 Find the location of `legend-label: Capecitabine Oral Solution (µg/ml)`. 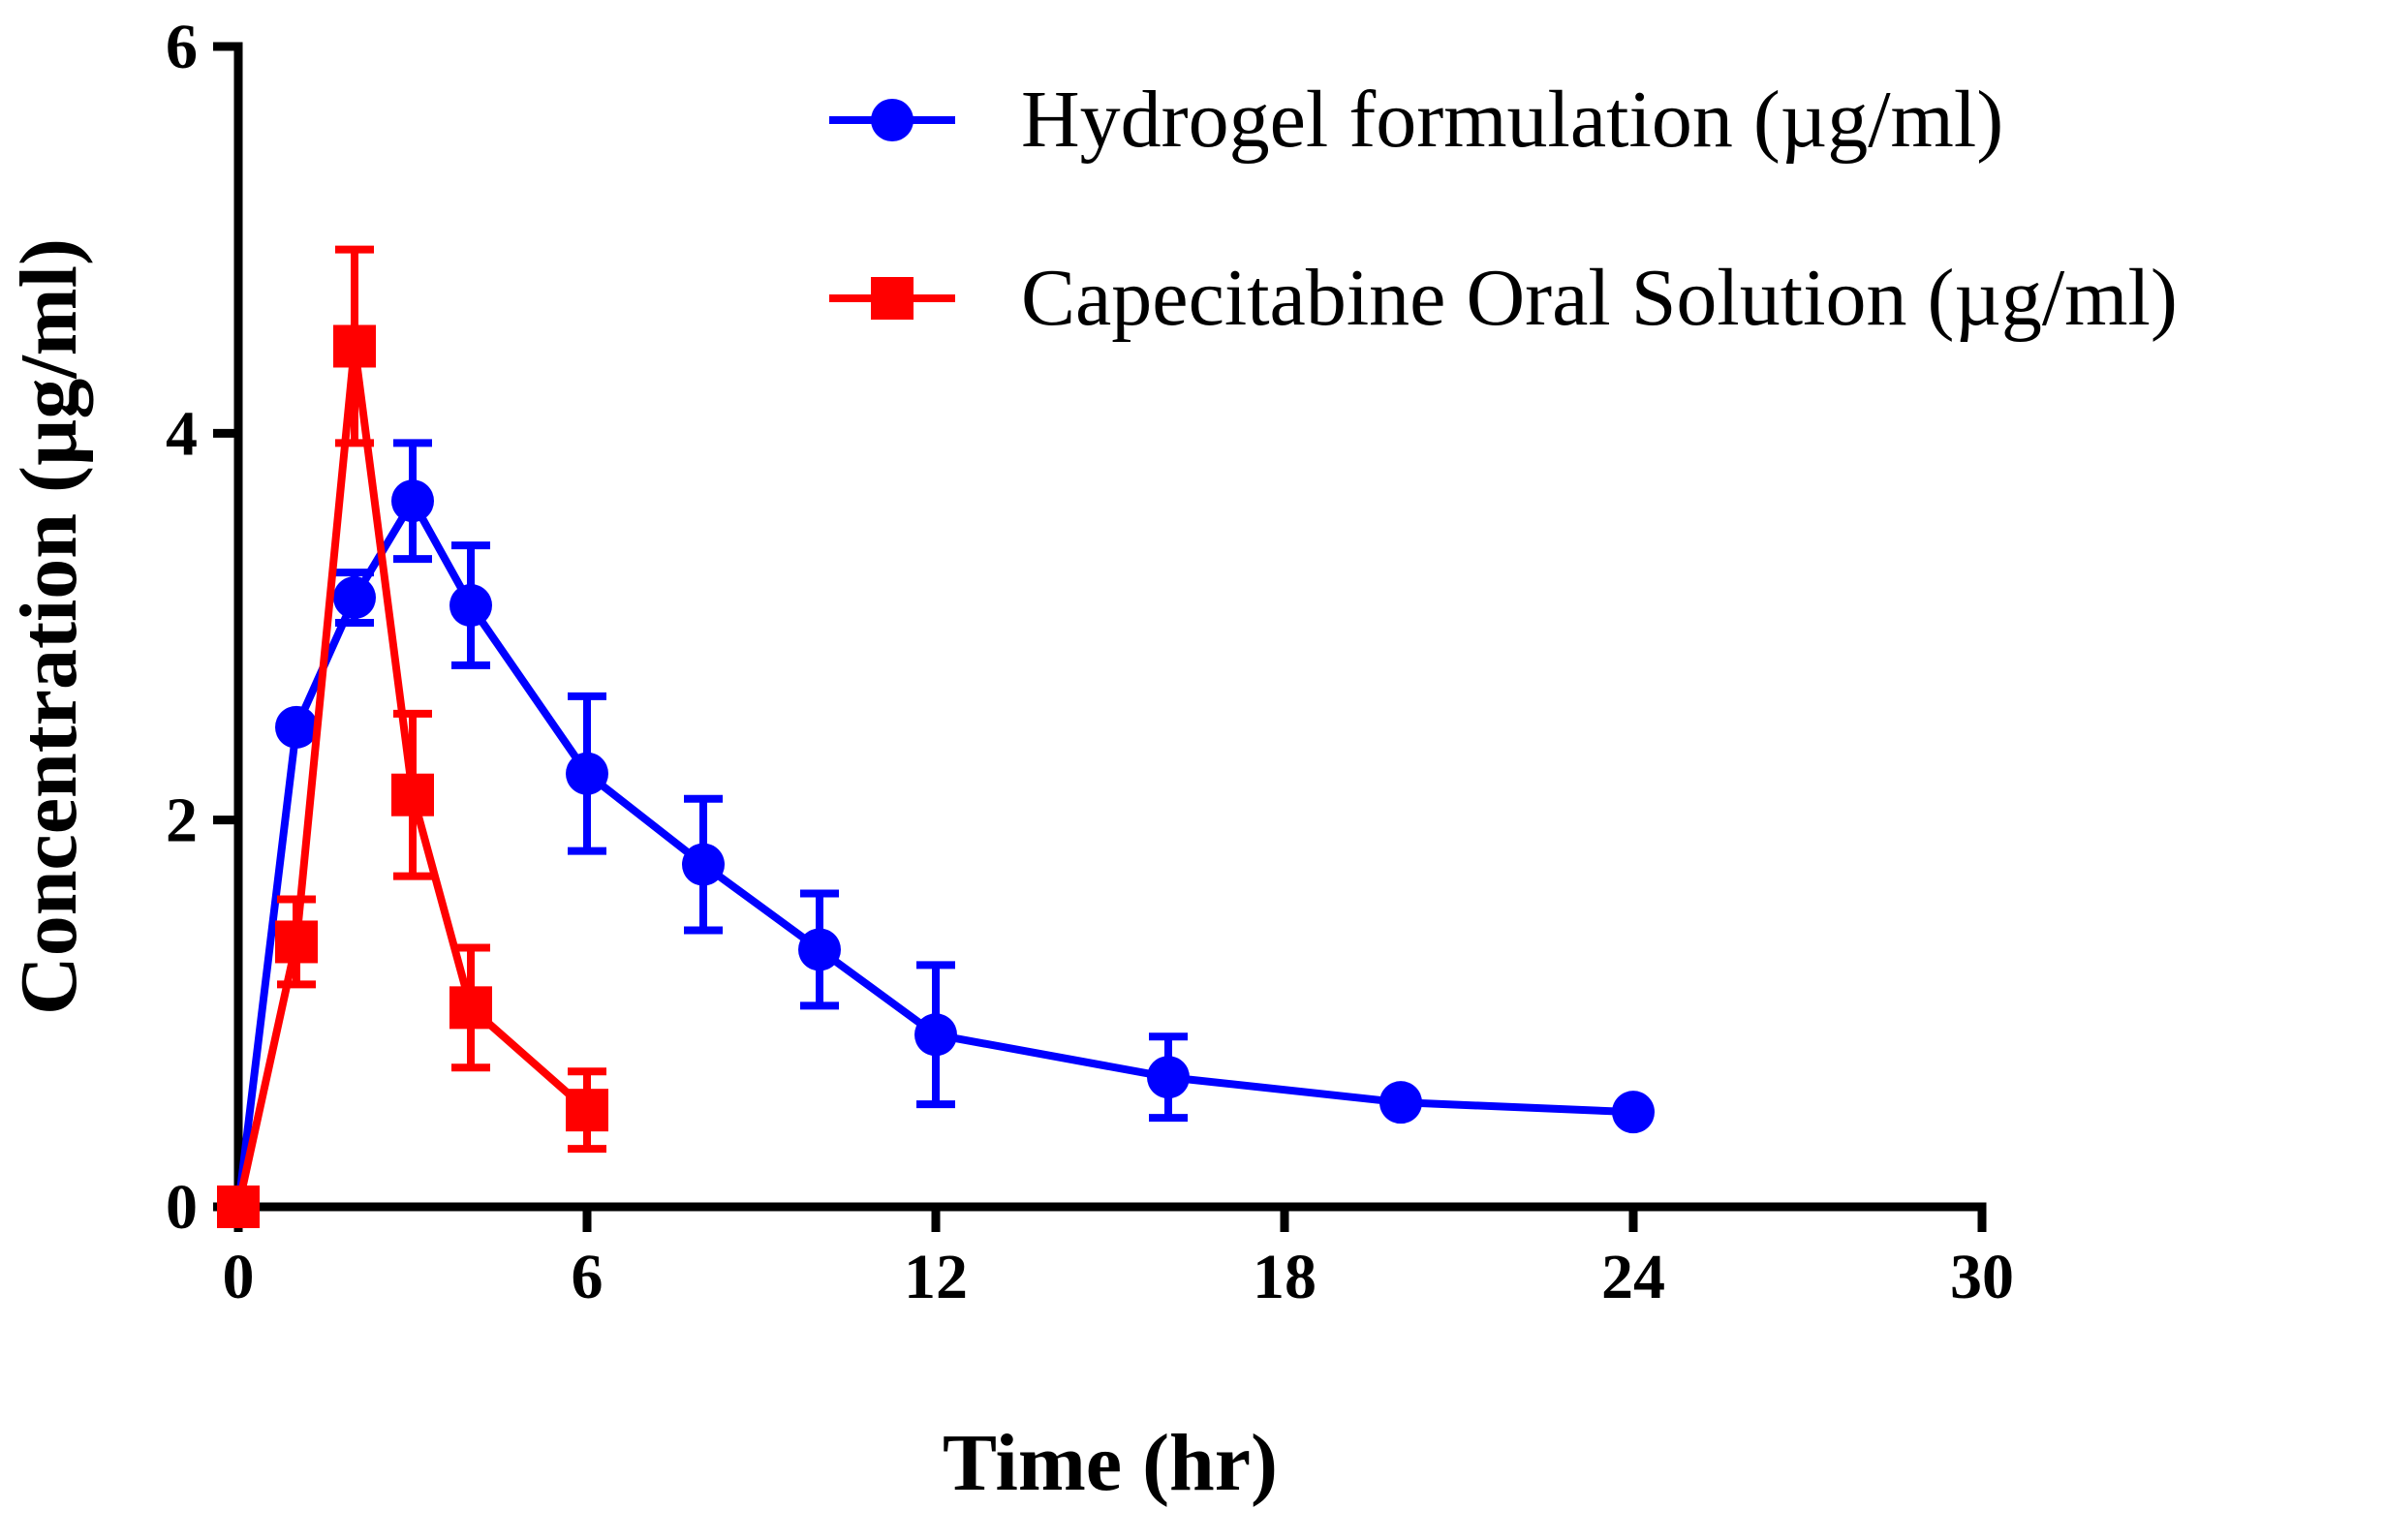

legend-label: Capecitabine Oral Solution (µg/ml) is located at coordinates (1599, 298).